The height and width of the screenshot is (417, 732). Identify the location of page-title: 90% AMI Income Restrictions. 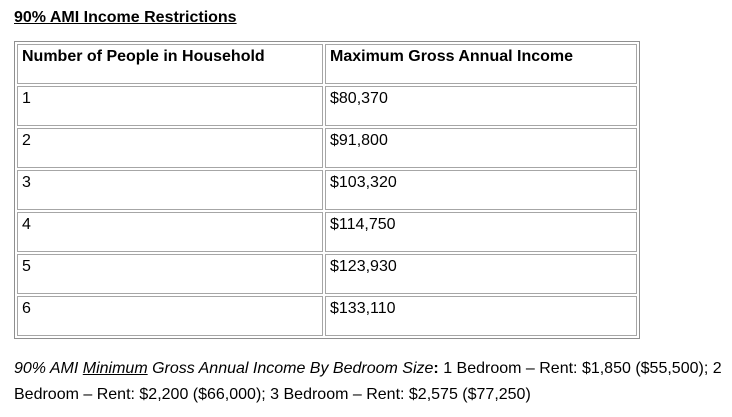
(125, 17).